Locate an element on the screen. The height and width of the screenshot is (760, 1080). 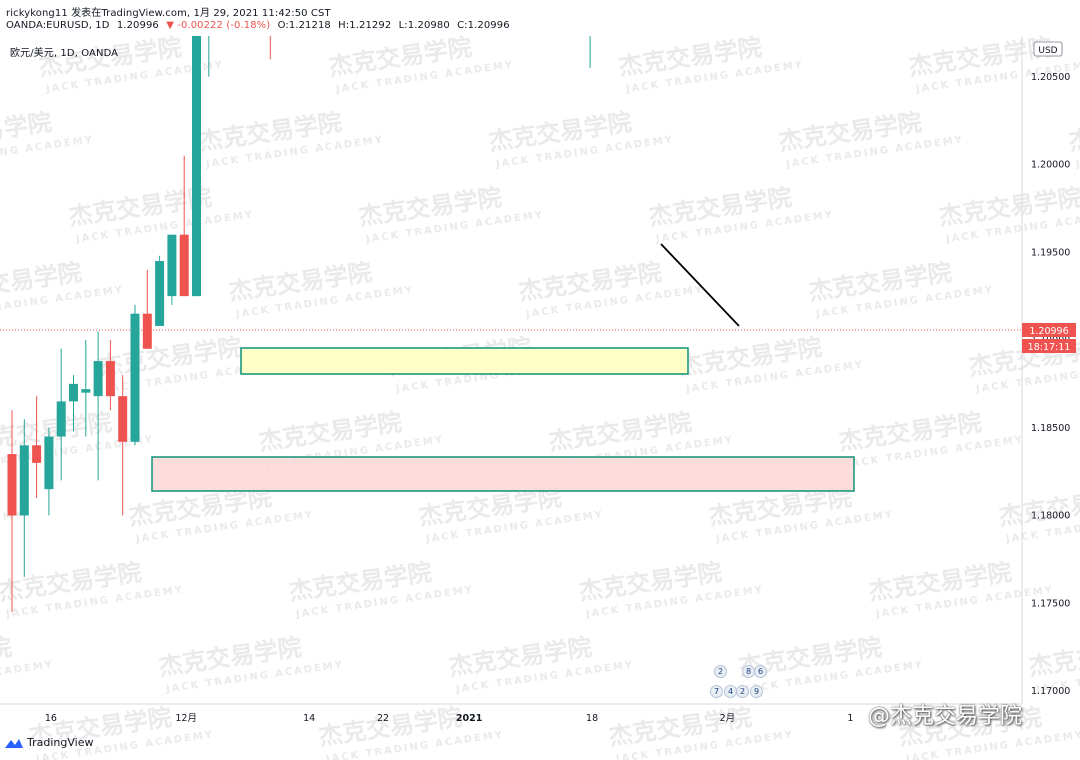
x-tick-label: 16 is located at coordinates (51, 718).